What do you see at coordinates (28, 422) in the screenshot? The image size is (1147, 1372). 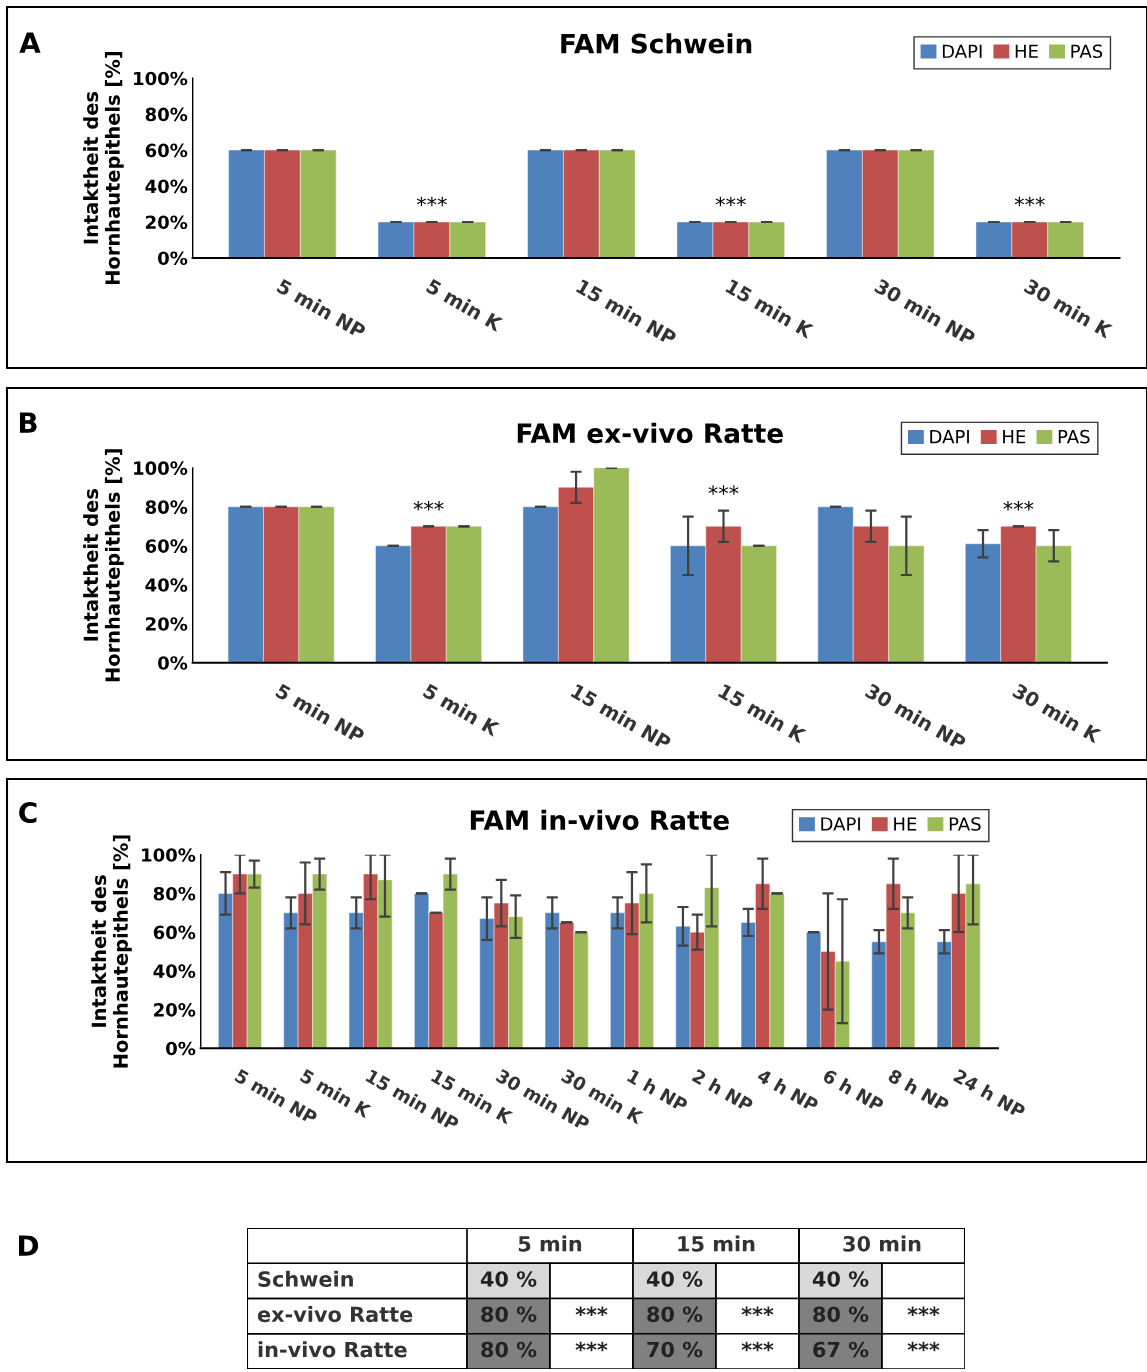 I see `text: B` at bounding box center [28, 422].